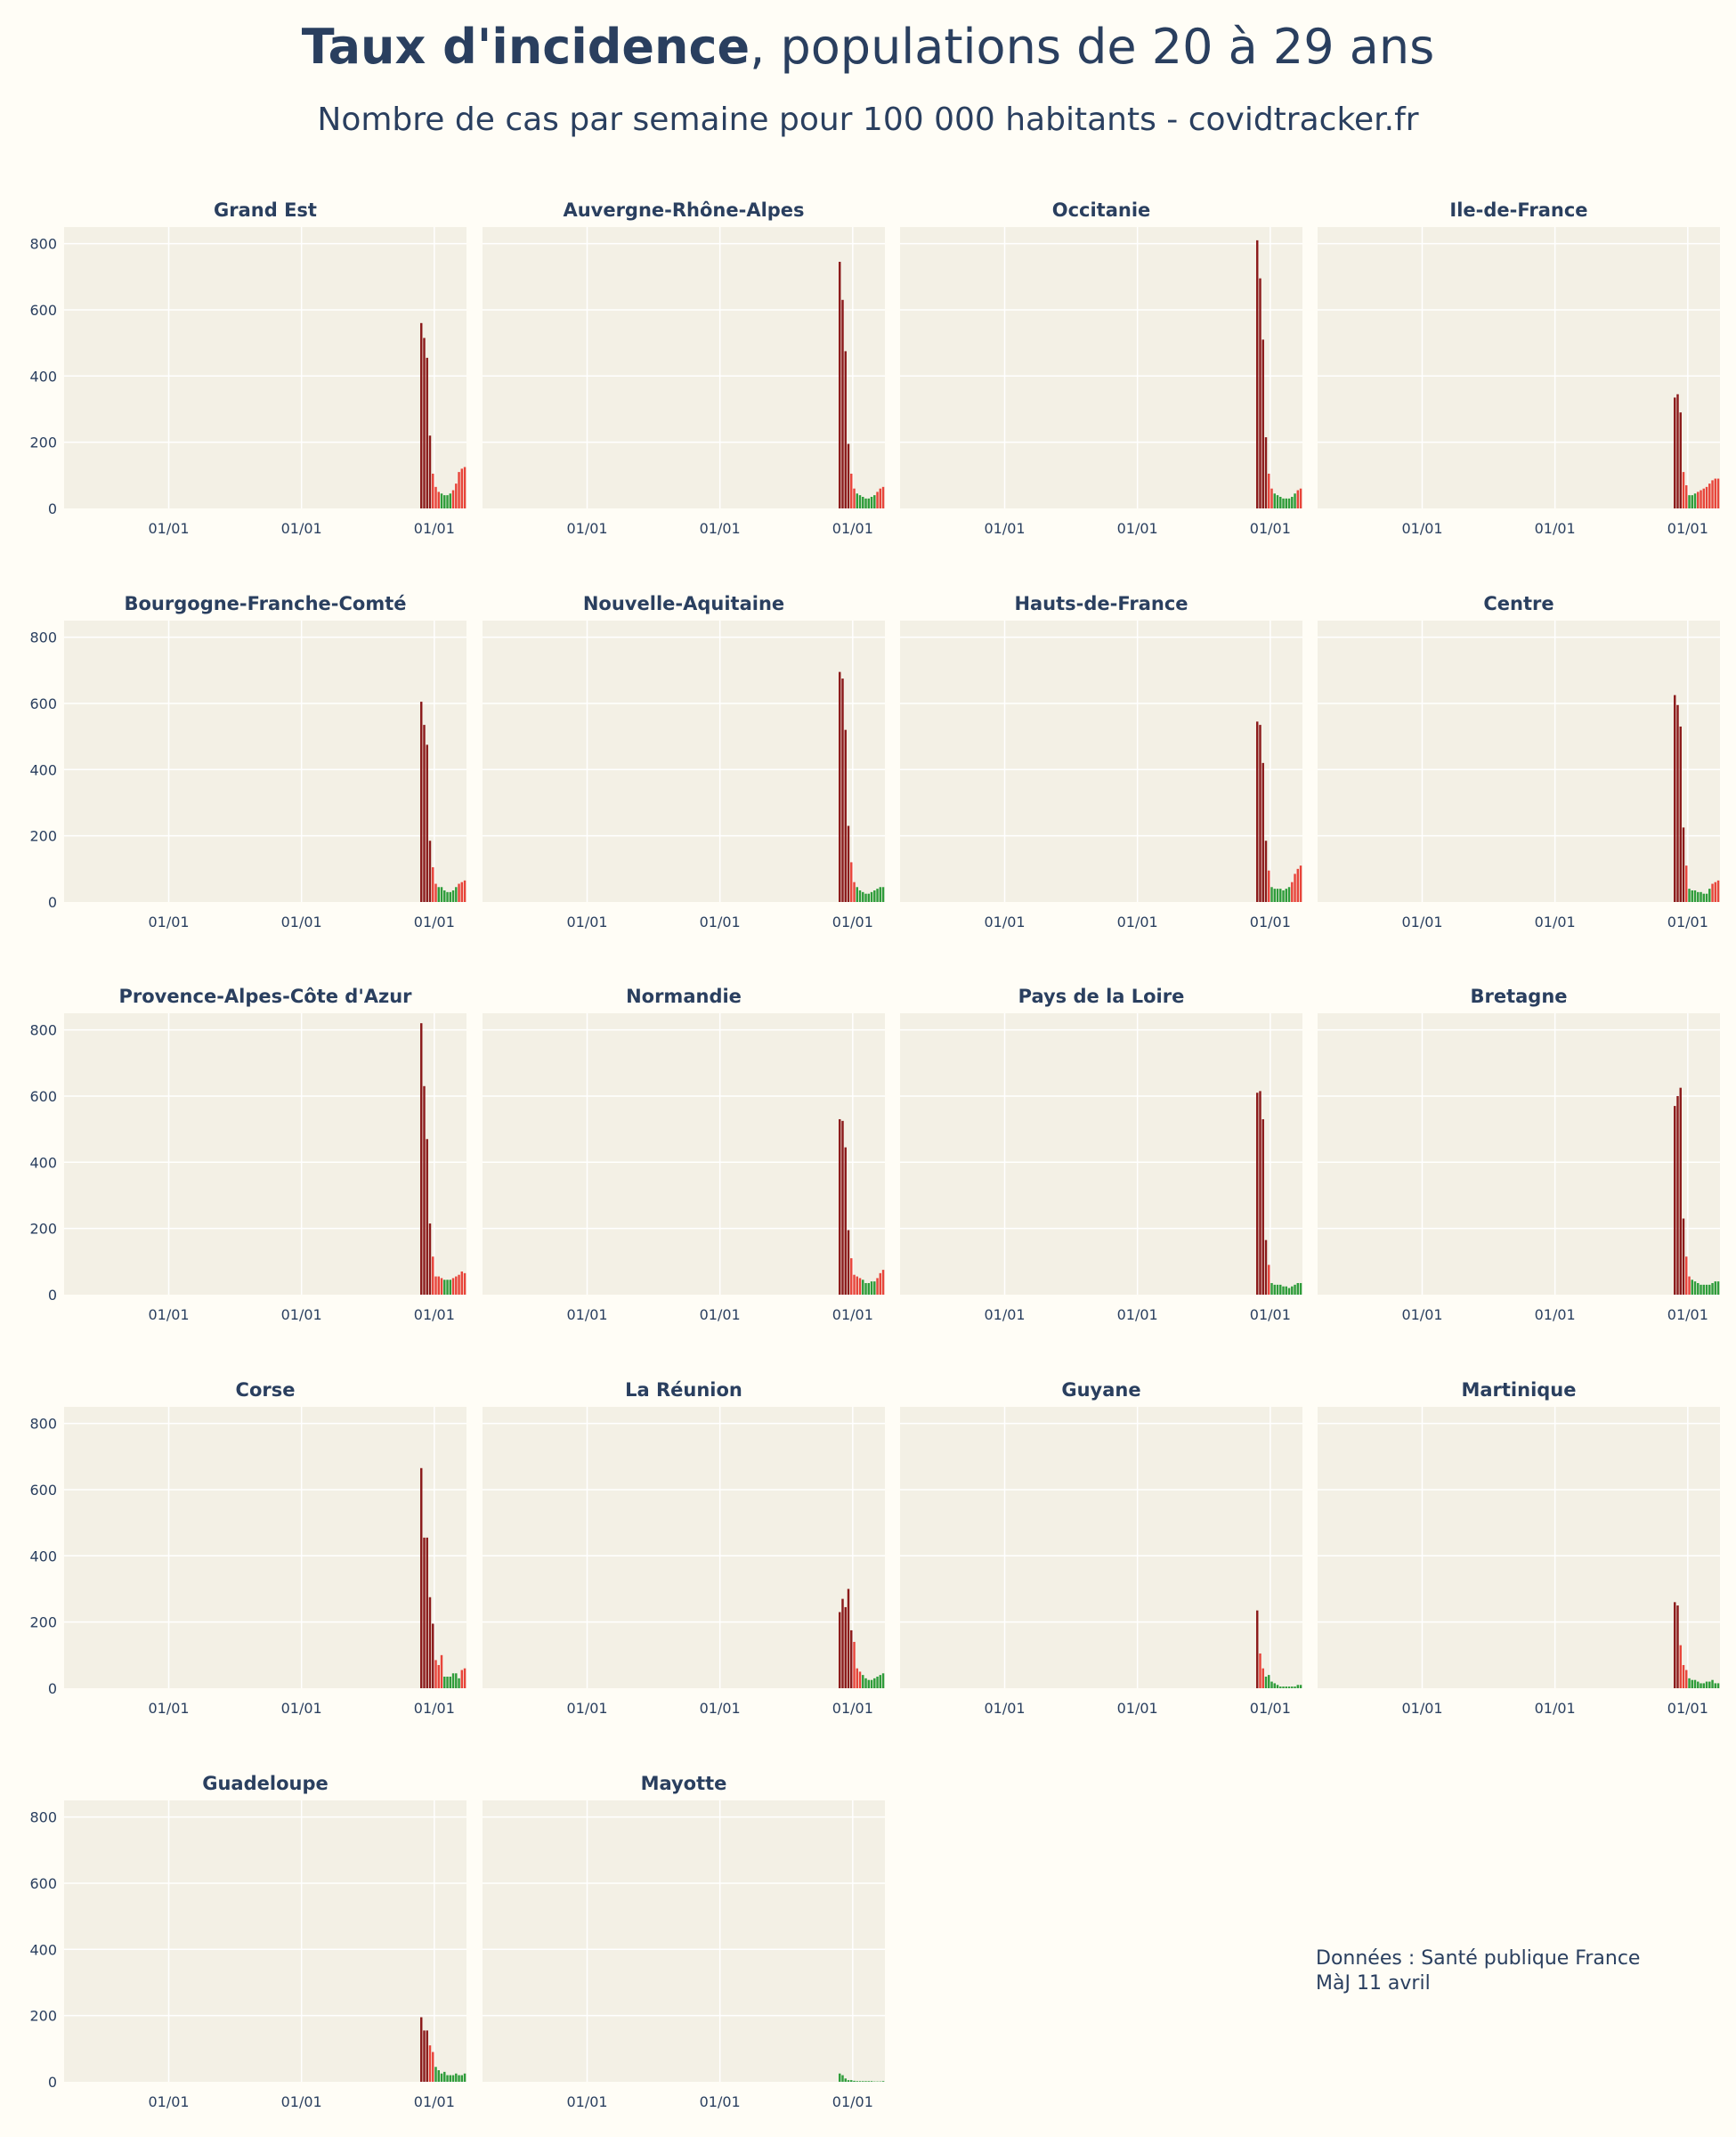 The width and height of the screenshot is (1736, 2137). What do you see at coordinates (683, 210) in the screenshot?
I see `region-title: Auvergne-Rhône-Alpes` at bounding box center [683, 210].